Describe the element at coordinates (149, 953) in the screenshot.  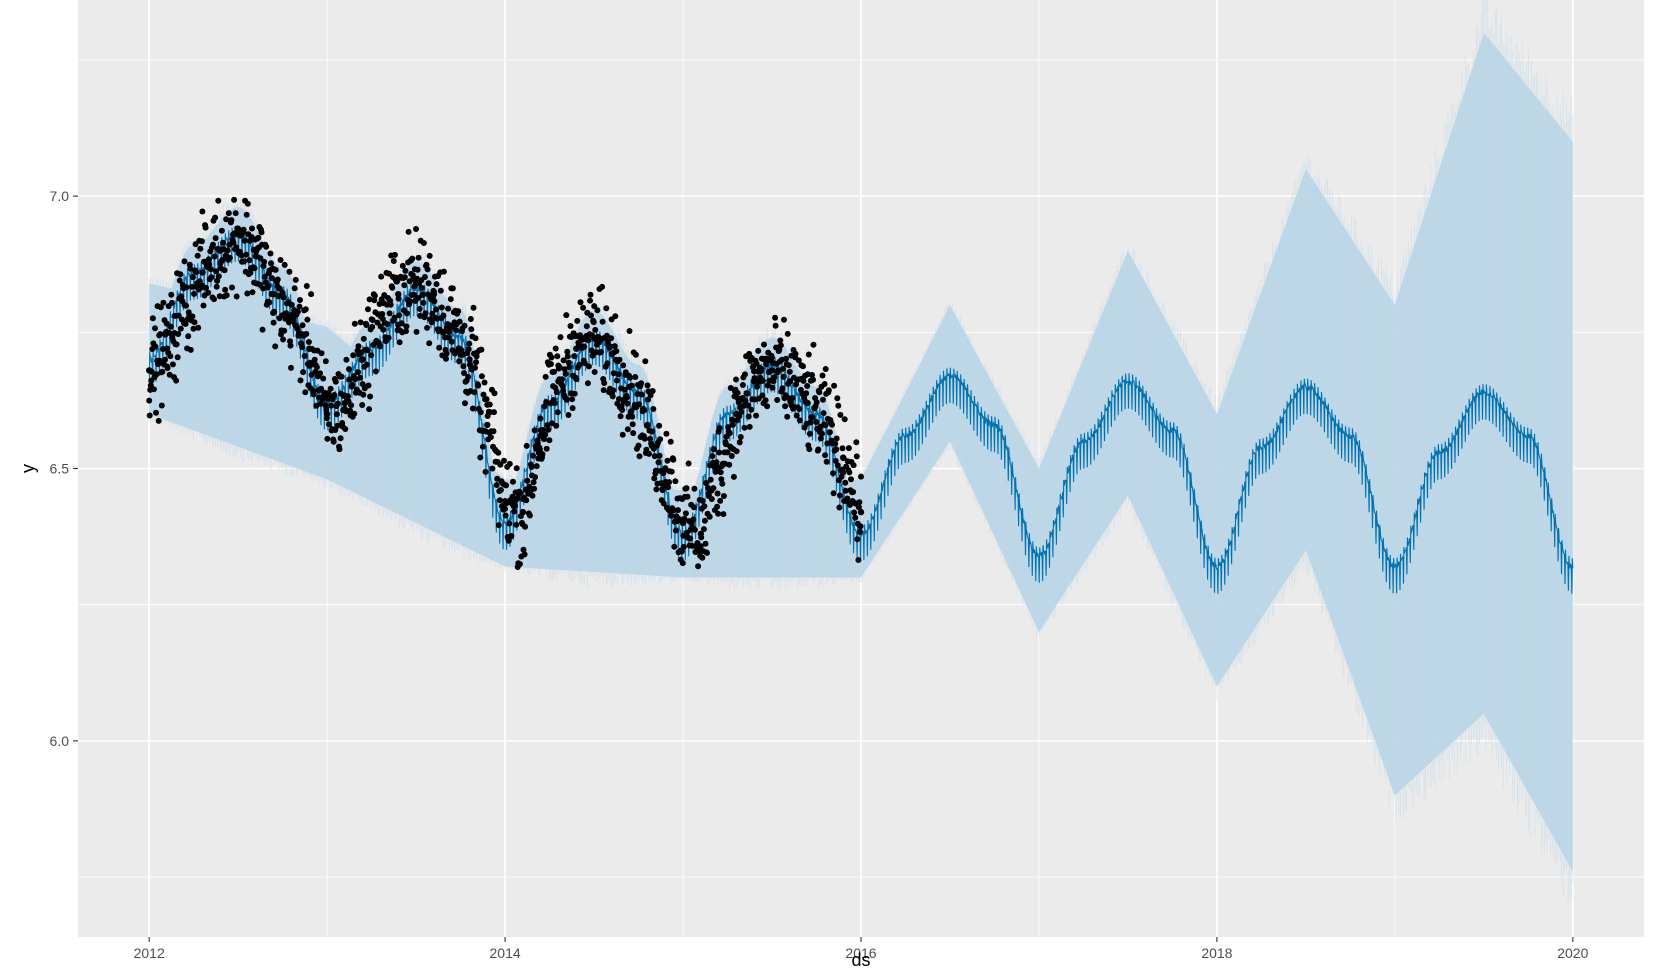
I see `x-tick-label: 2012` at that location.